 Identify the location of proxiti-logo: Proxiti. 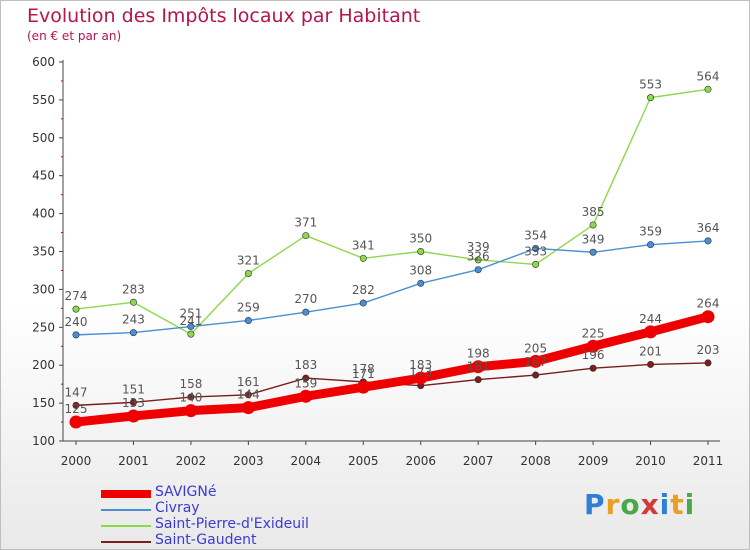
(639, 504).